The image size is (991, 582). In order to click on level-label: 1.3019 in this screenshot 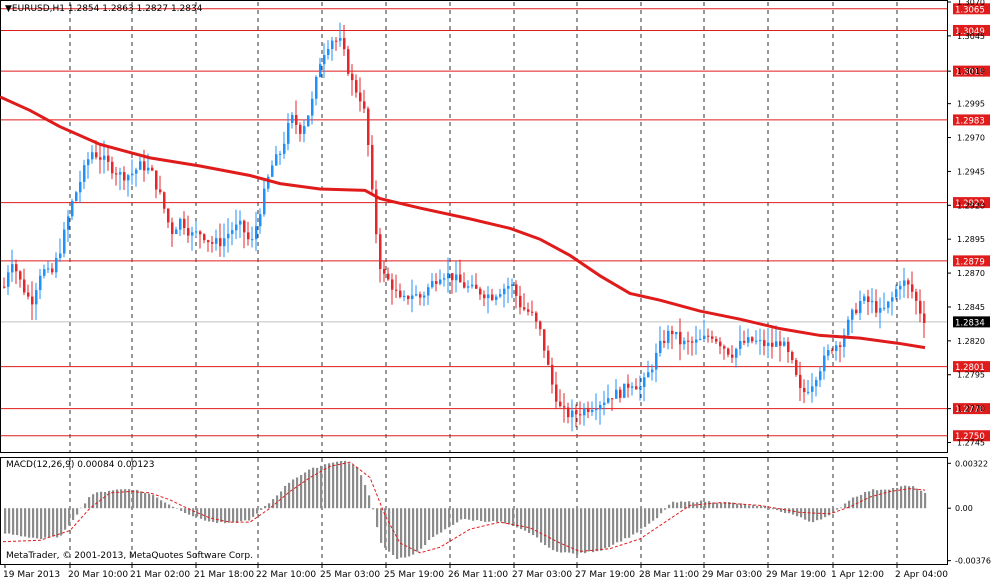, I will do `click(970, 73)`.